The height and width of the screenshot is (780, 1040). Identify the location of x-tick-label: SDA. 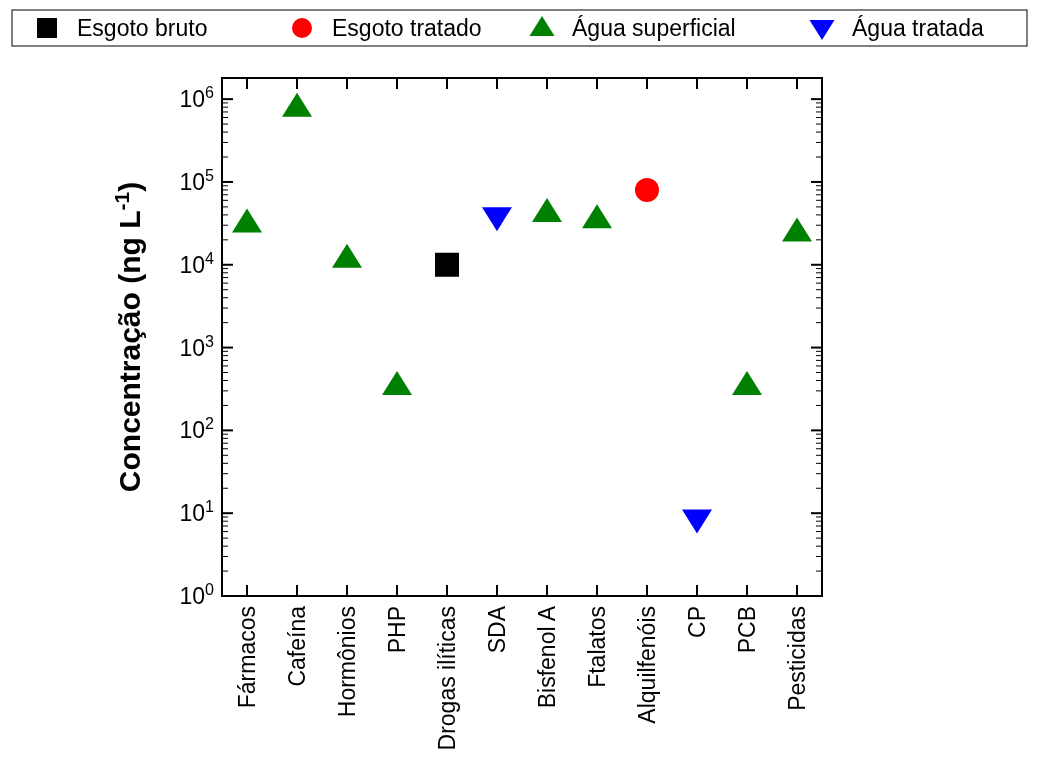
(497, 629).